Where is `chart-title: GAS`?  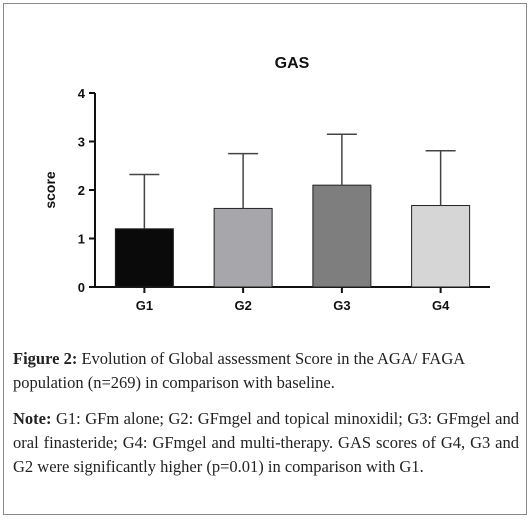 chart-title: GAS is located at coordinates (292, 63).